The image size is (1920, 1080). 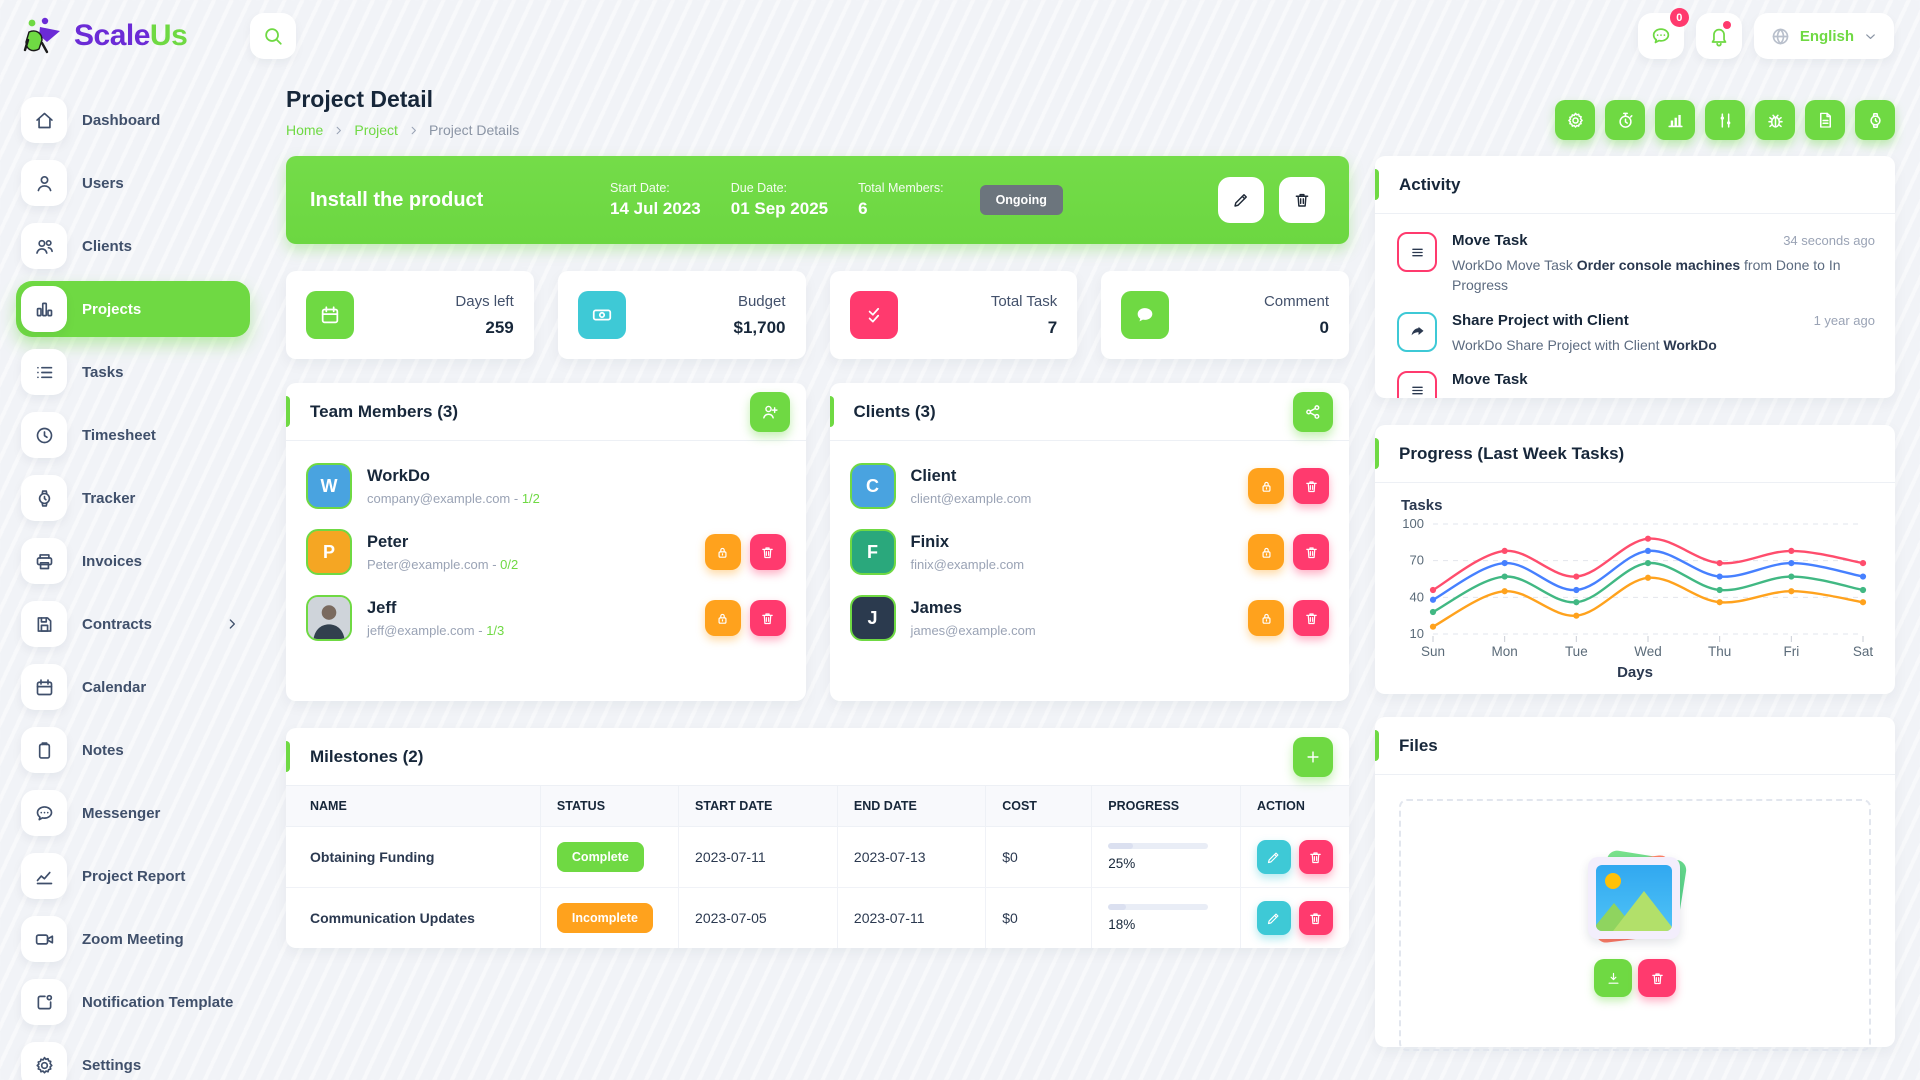 I want to click on language-label: English, so click(x=1826, y=36).